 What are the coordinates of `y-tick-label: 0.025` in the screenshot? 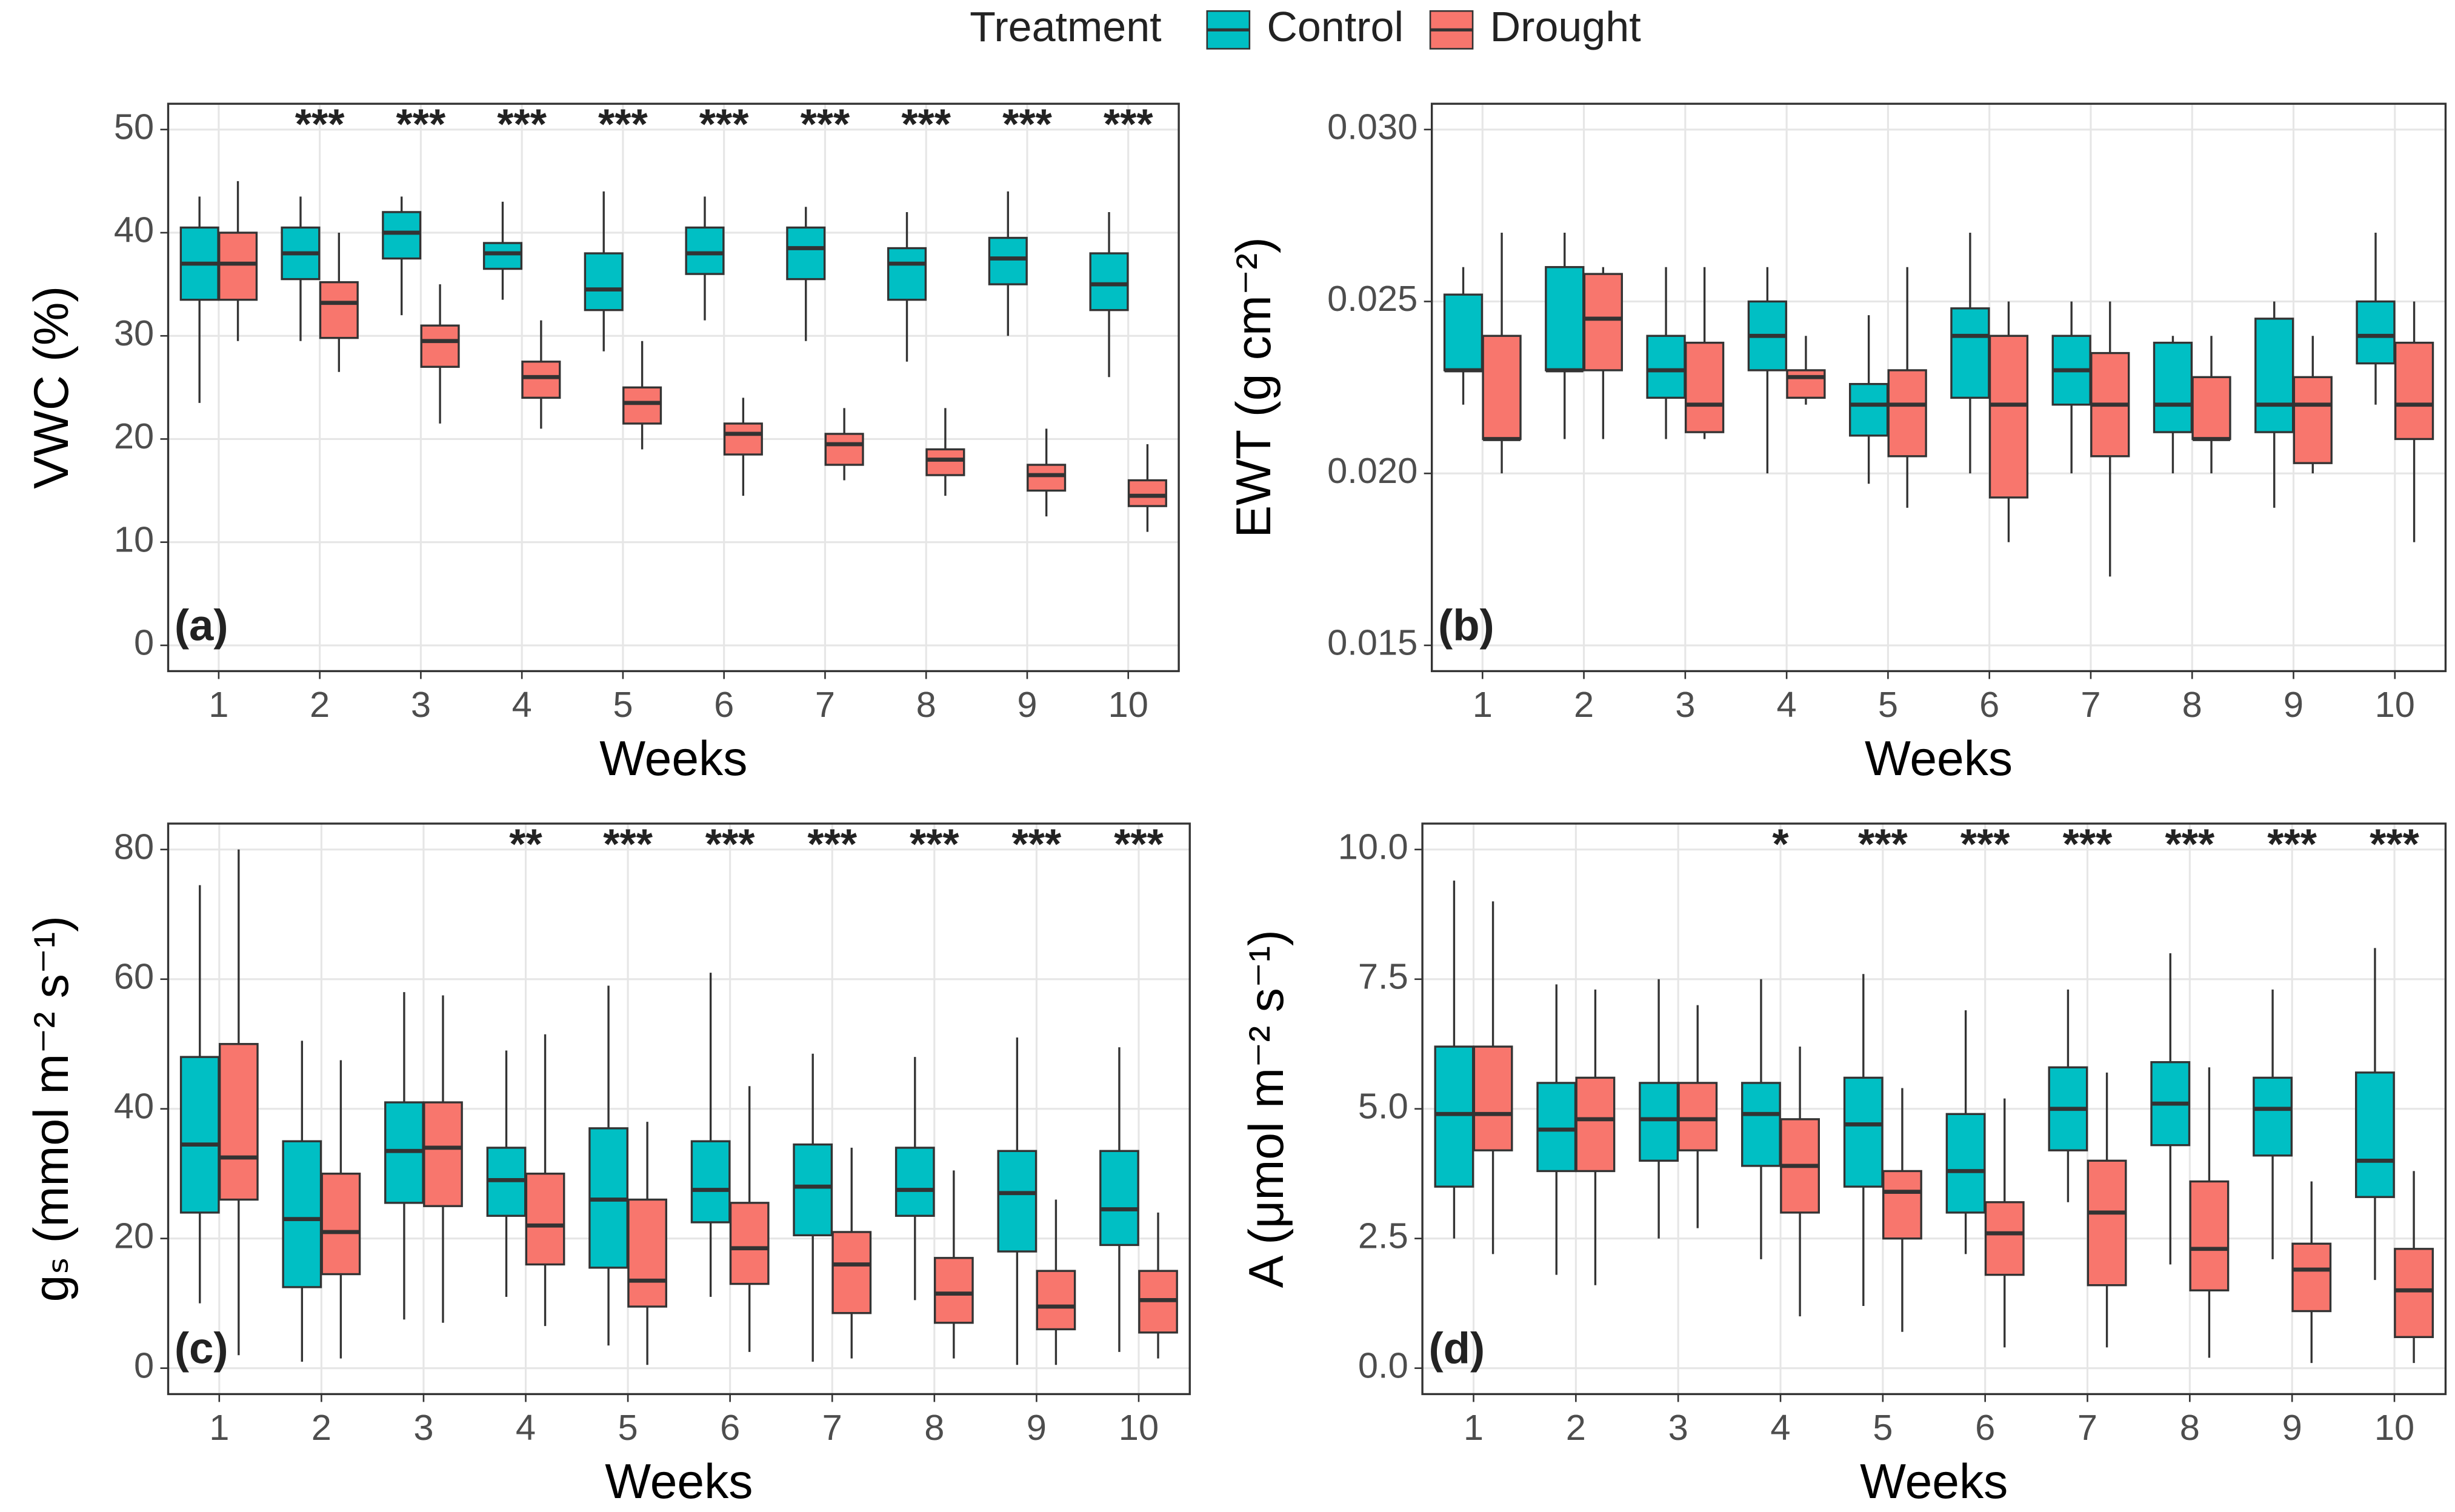 It's located at (1372, 298).